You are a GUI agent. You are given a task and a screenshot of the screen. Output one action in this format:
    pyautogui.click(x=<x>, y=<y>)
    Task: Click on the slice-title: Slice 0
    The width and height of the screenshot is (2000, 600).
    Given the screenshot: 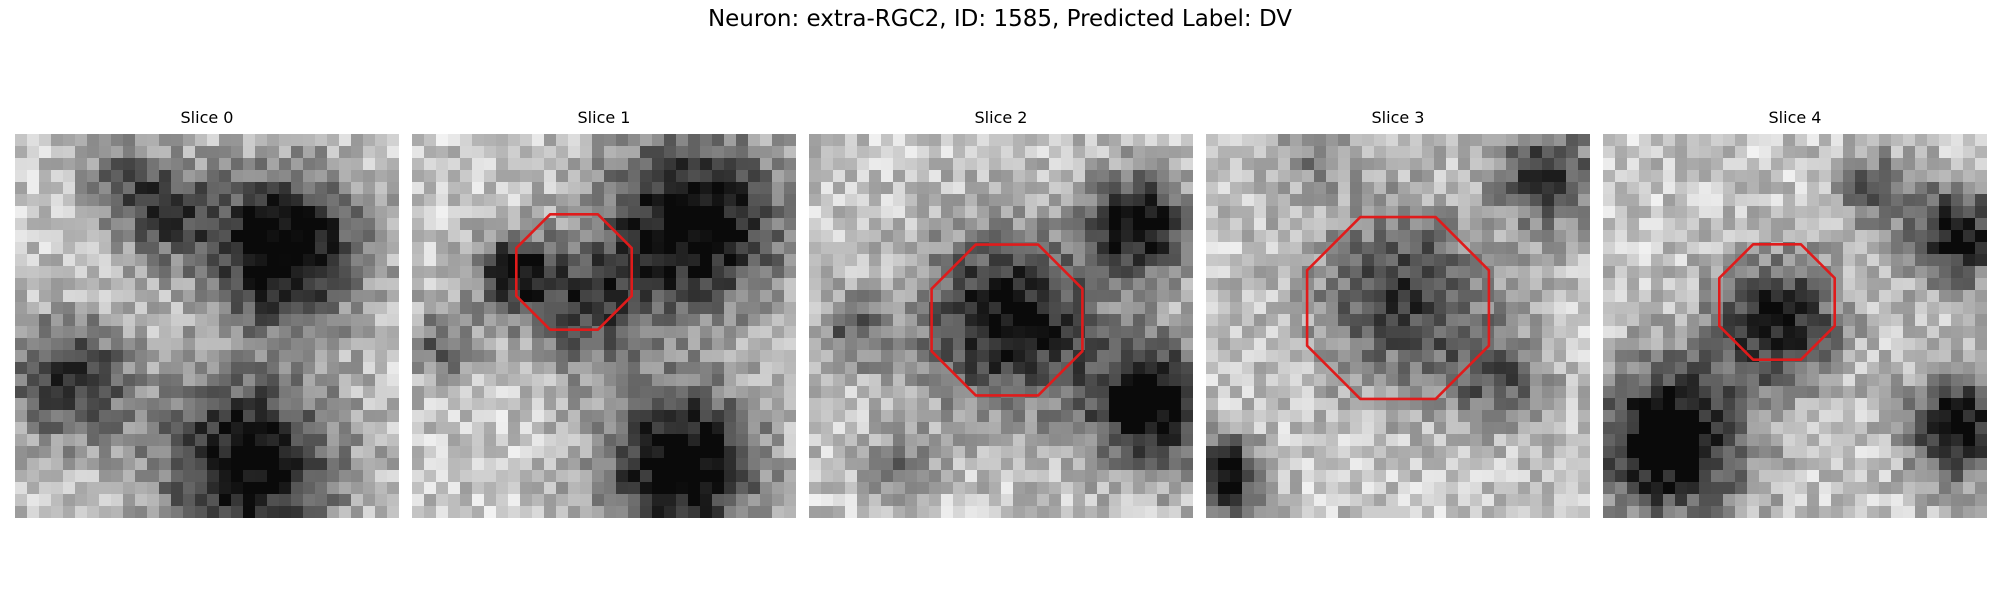 What is the action you would take?
    pyautogui.click(x=207, y=117)
    